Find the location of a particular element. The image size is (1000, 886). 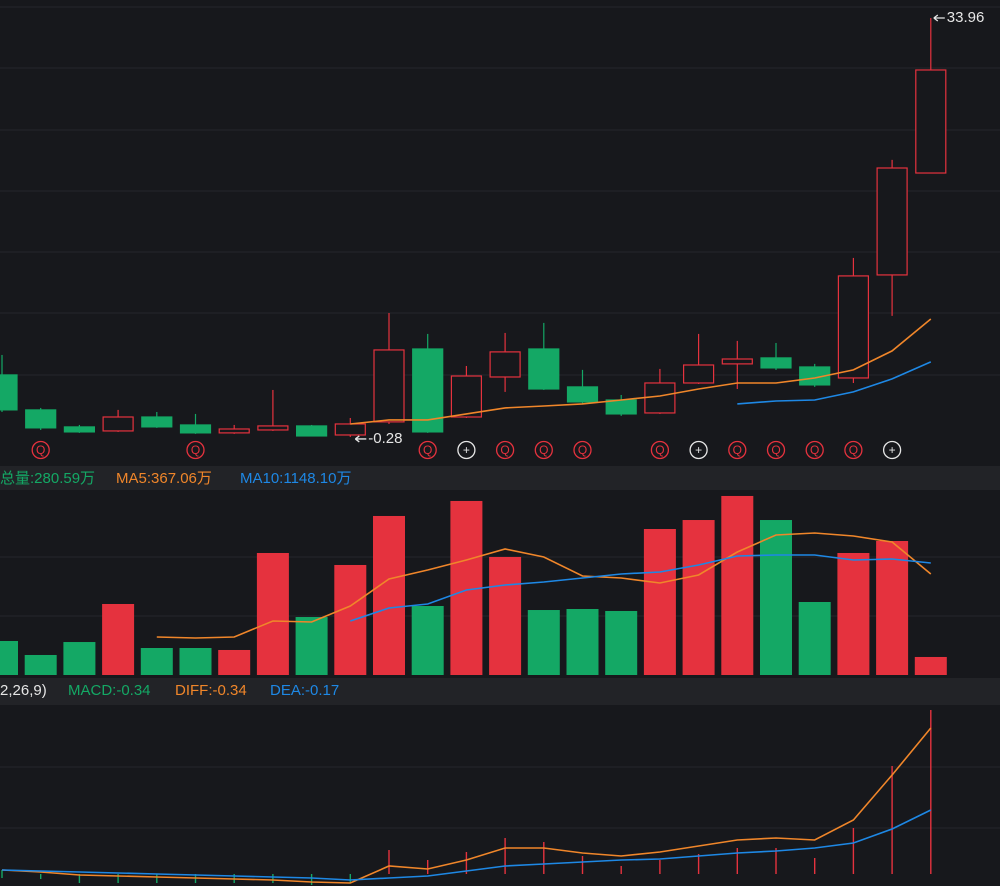

legend-entry: MA10:1148.10万 is located at coordinates (295, 478).